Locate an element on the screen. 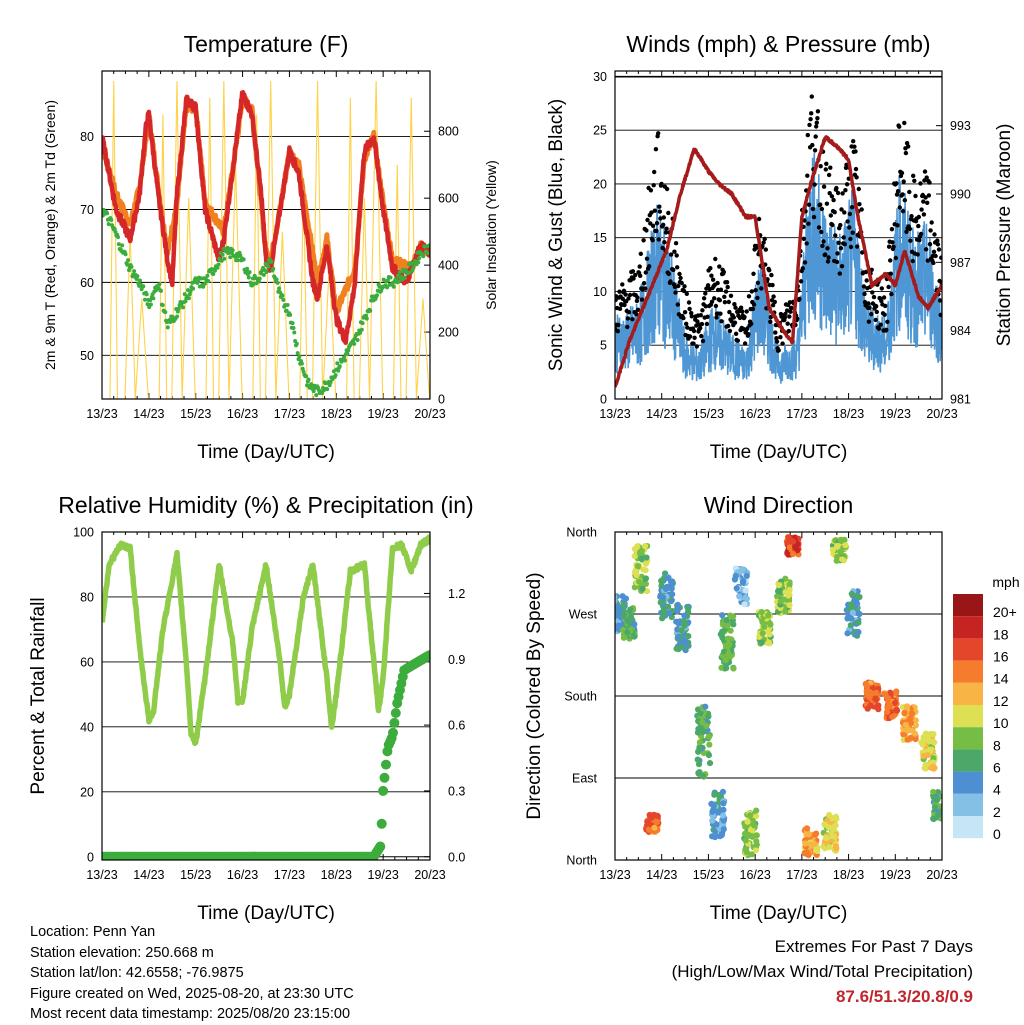 The width and height of the screenshot is (1024, 1025). y-tick-label: 60 is located at coordinates (87, 662).